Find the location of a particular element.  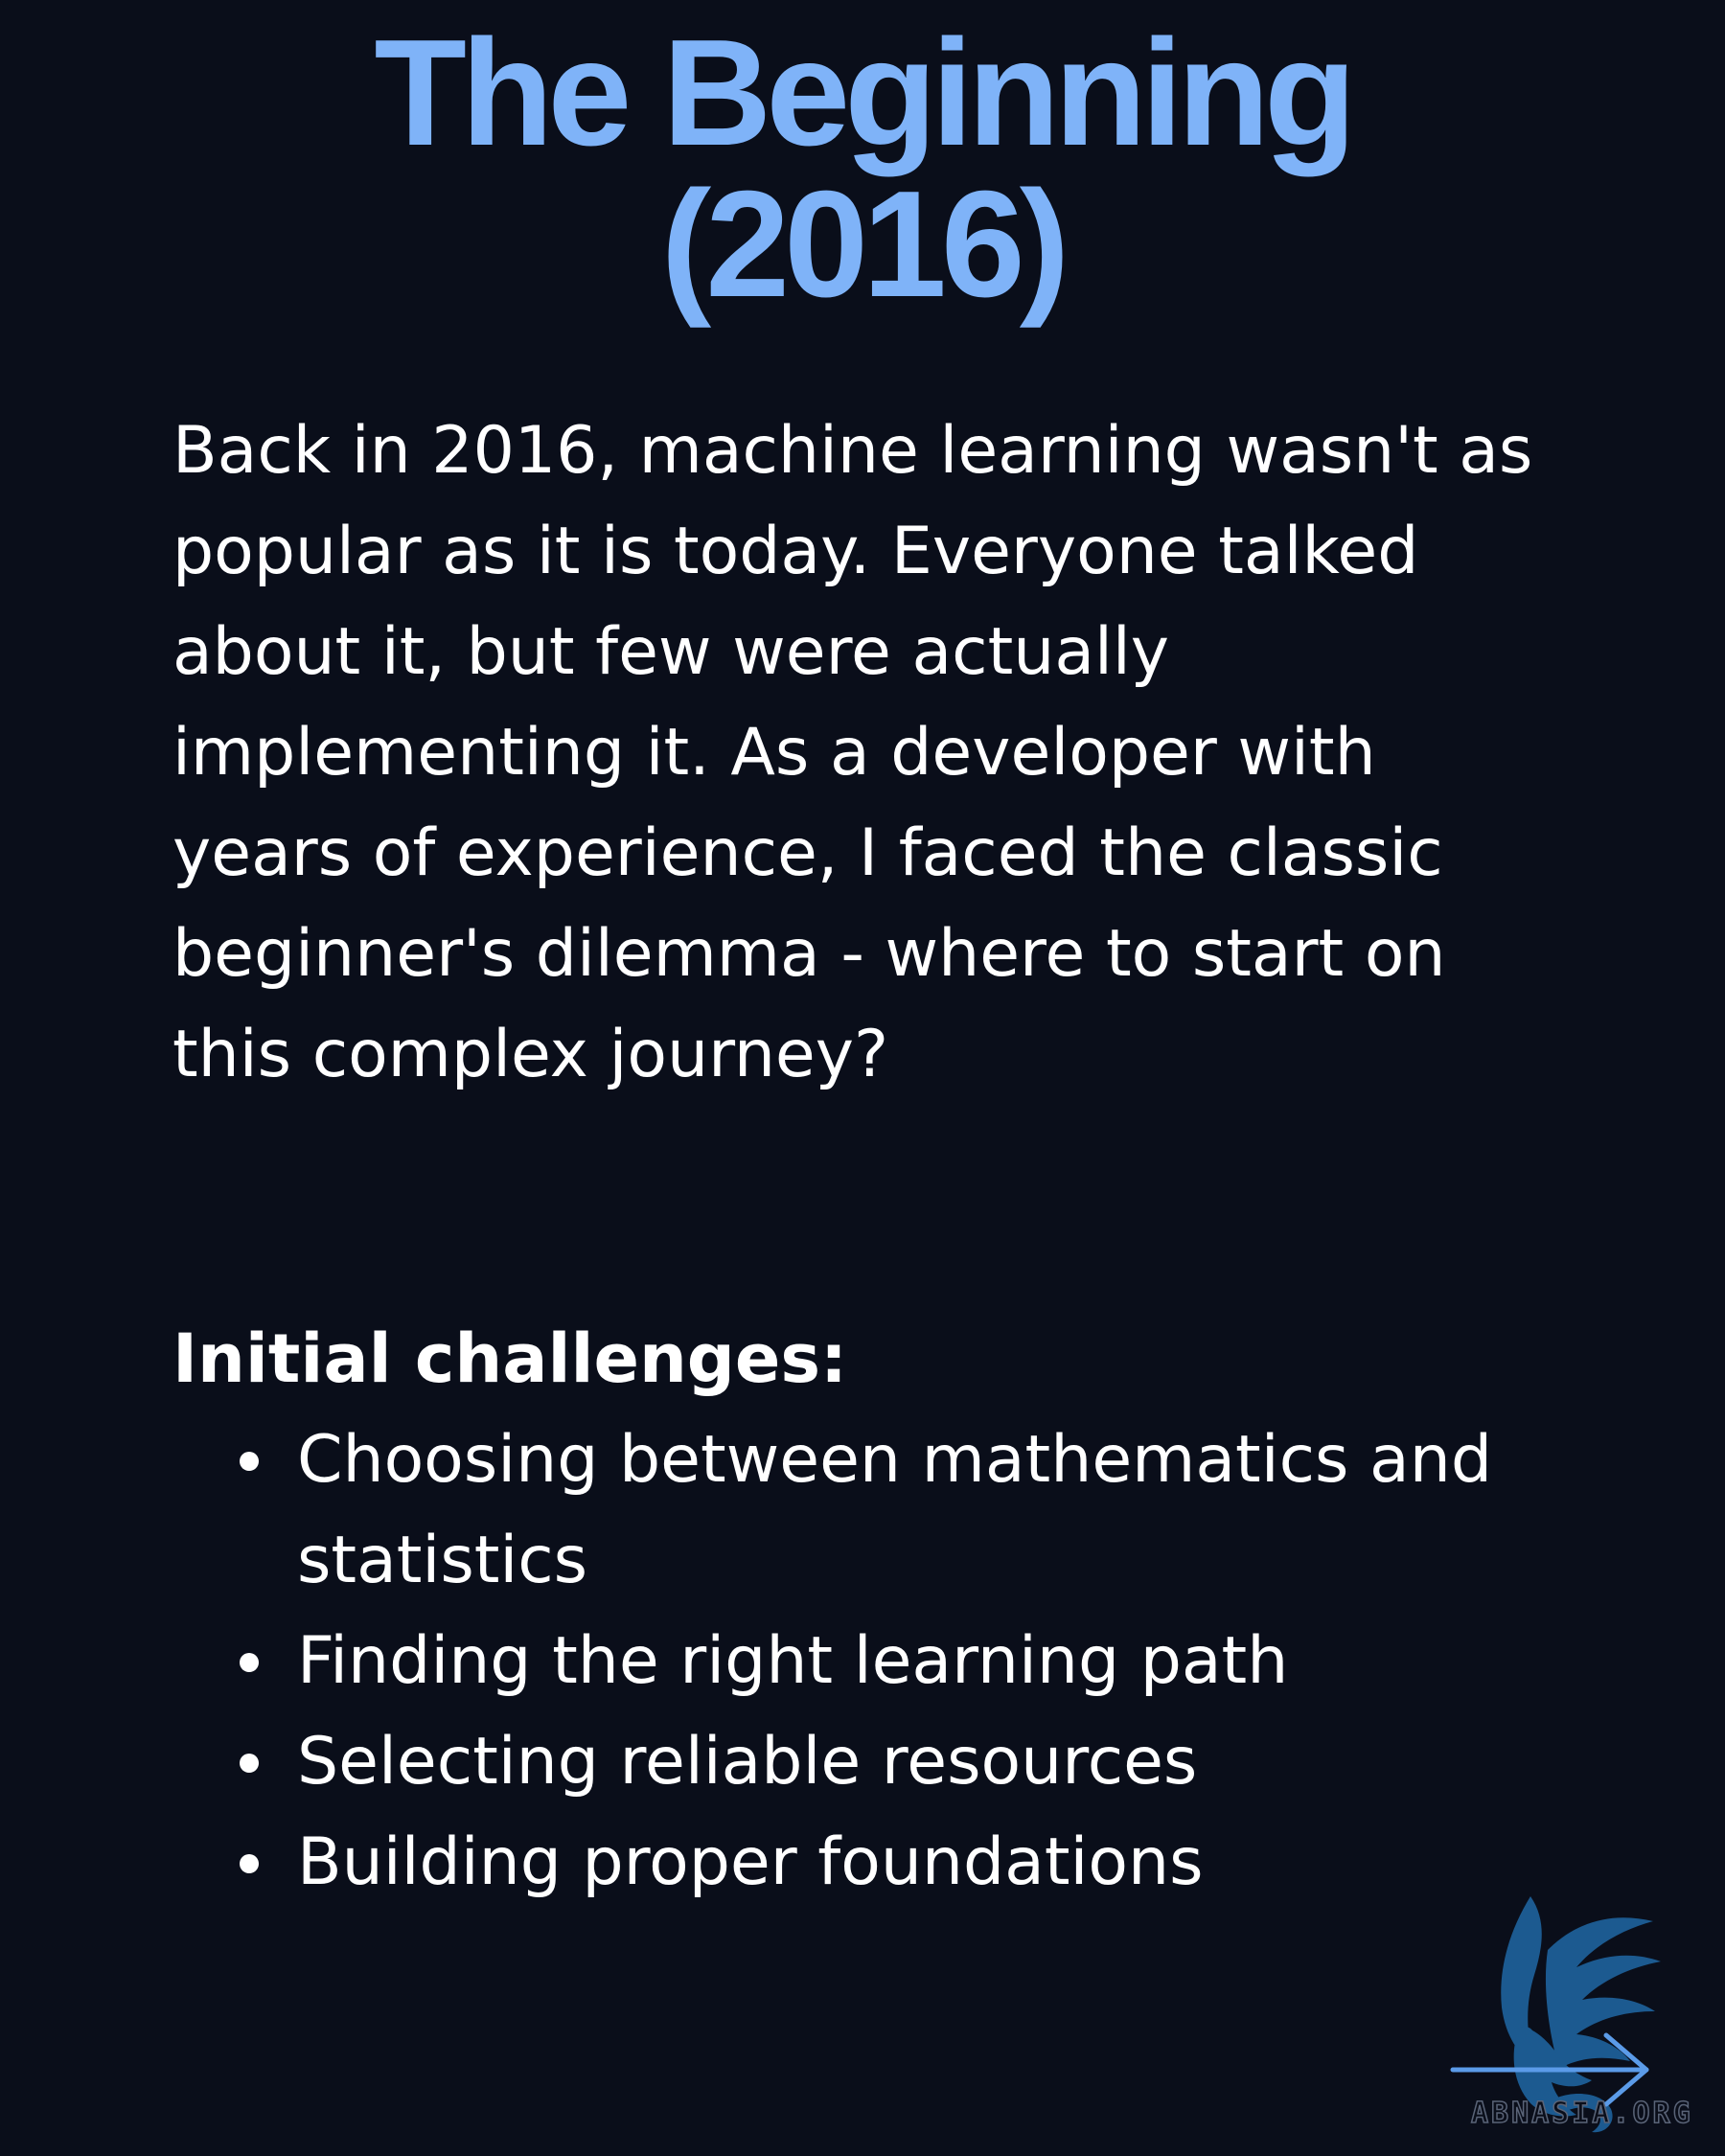

title-line-1: The Beginning is located at coordinates (865, 93).